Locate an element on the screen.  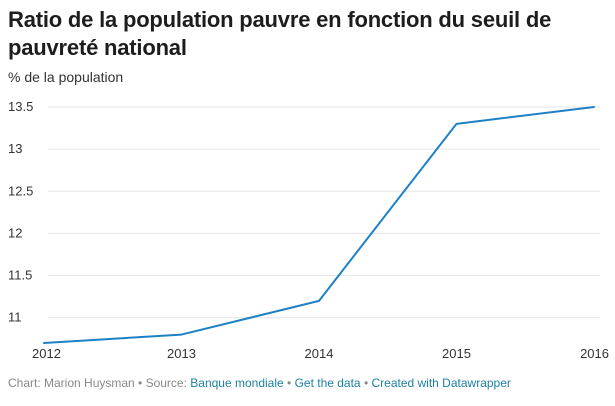
source-link: Banque mondiale is located at coordinates (237, 383).